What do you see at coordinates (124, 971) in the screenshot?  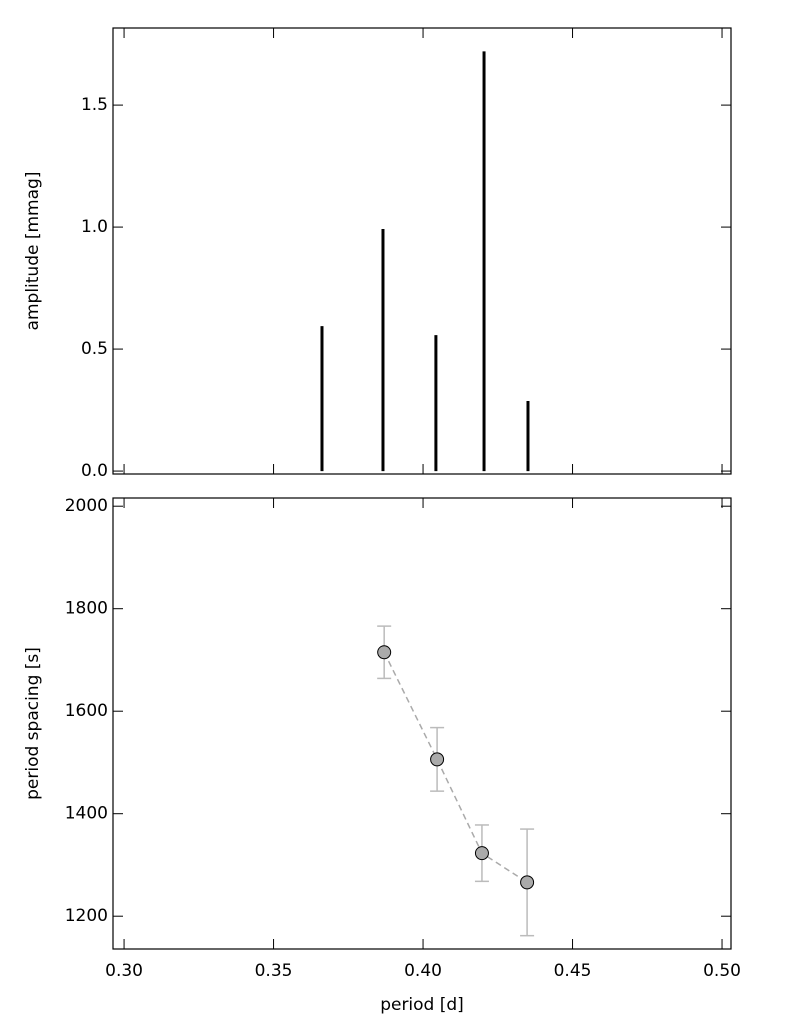 I see `x-tick-label: 0.30` at bounding box center [124, 971].